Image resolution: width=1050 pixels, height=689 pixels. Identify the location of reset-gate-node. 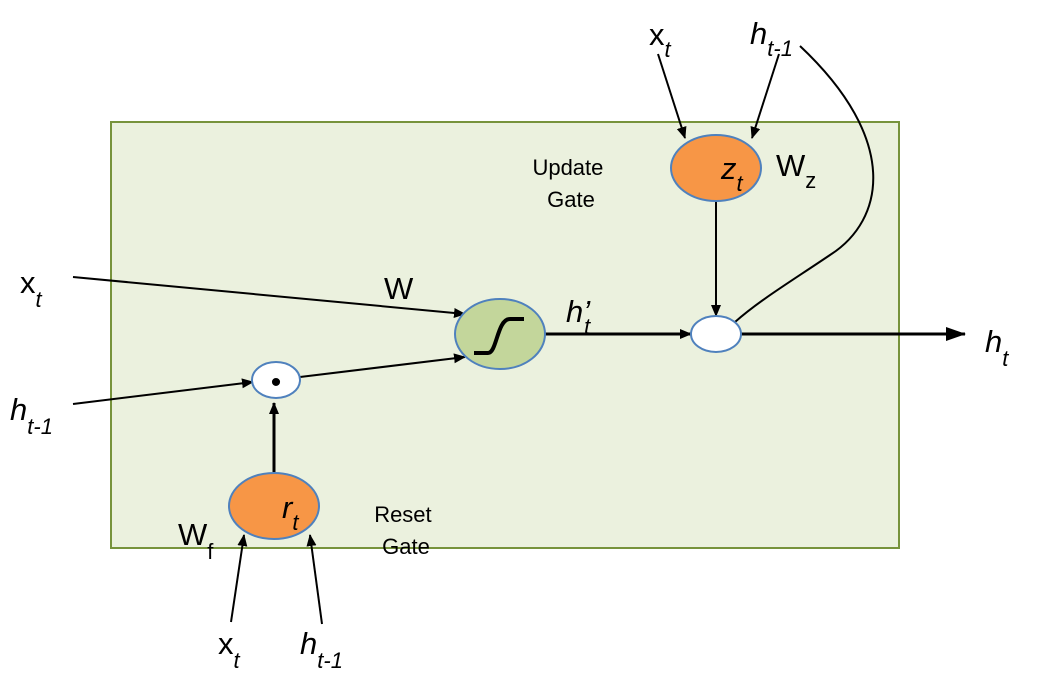
(274, 506).